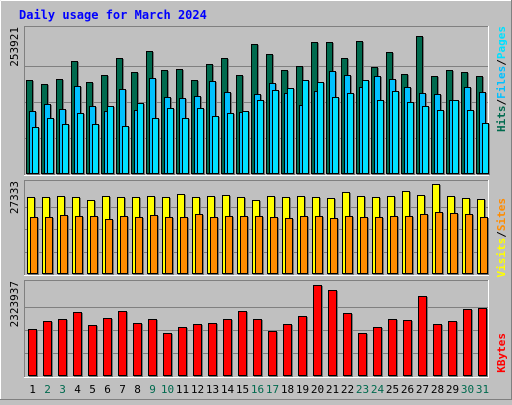 Image resolution: width=512 pixels, height=405 pixels. I want to click on x-tick-label-31: 31, so click(482, 389).